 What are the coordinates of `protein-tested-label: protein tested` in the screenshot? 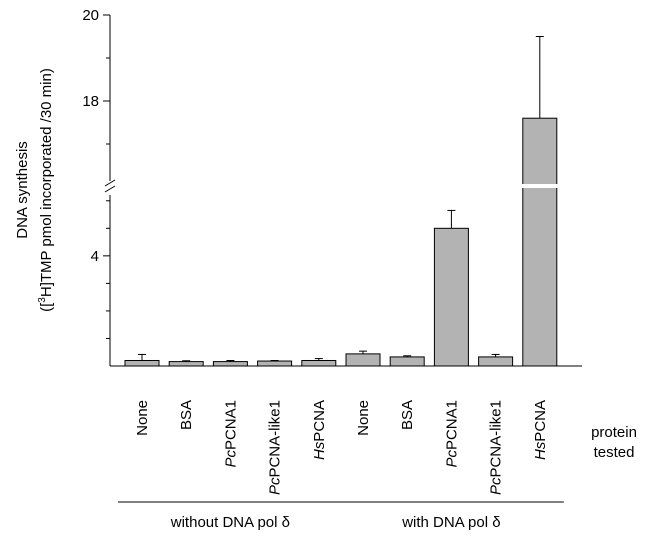 It's located at (614, 442).